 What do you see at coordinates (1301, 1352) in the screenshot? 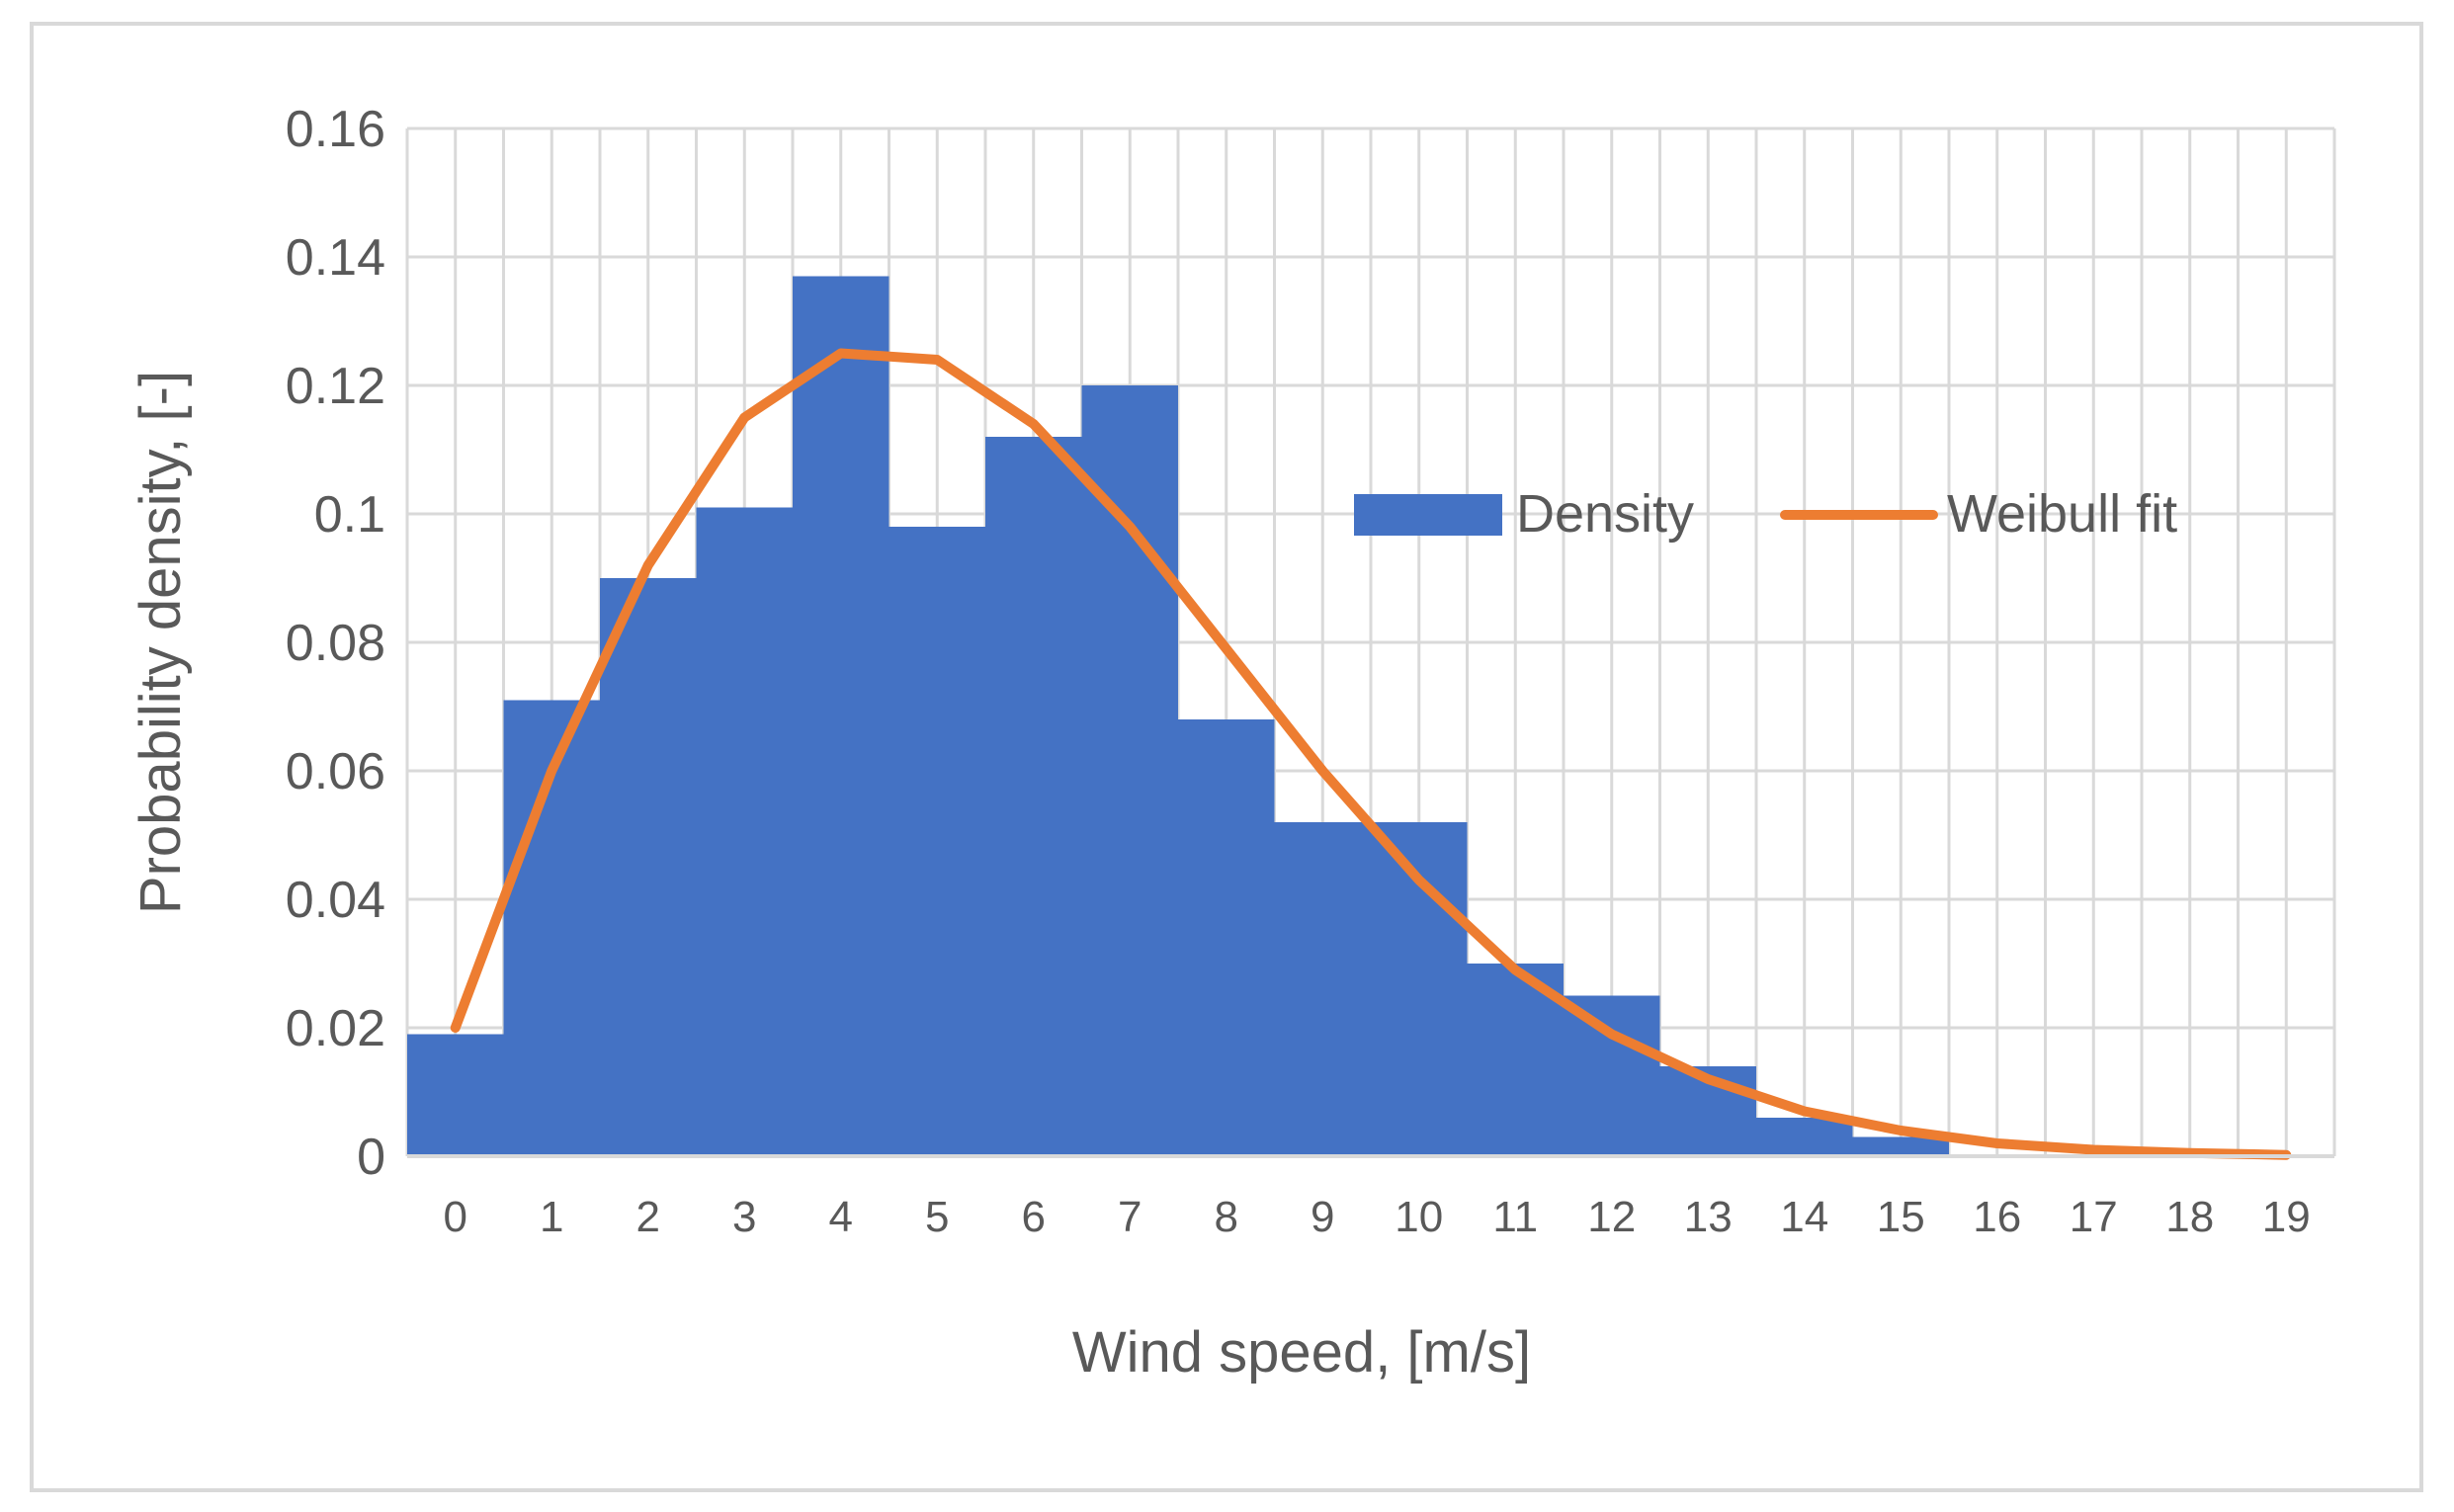
I see `x-axis-title: Wind speed, [m/s]` at bounding box center [1301, 1352].